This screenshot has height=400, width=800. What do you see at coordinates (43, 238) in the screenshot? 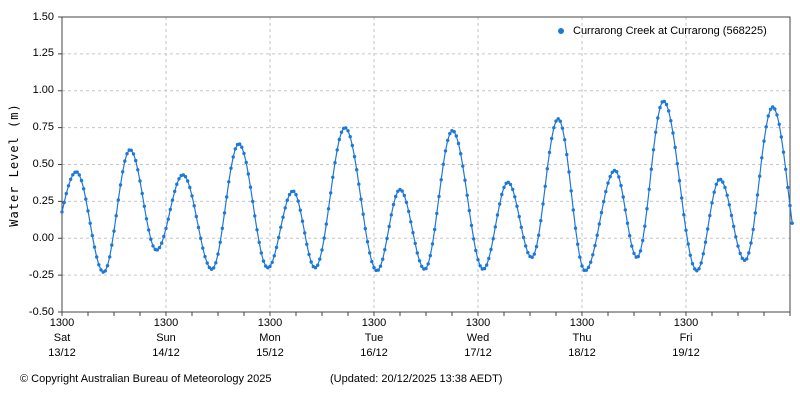
I see `y-tick-label: 0.00` at bounding box center [43, 238].